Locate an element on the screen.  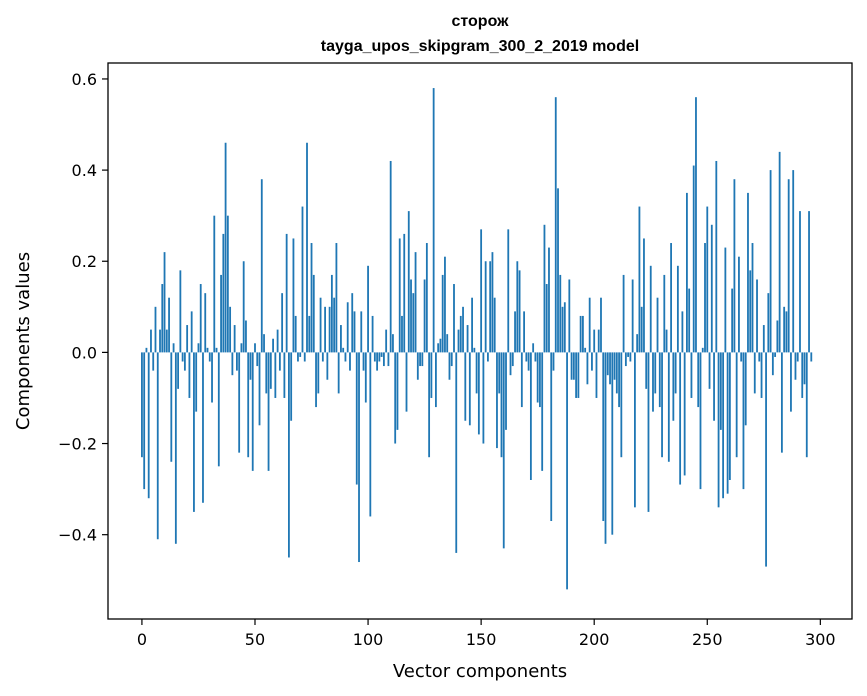
x-tick-label: 200 is located at coordinates (594, 639).